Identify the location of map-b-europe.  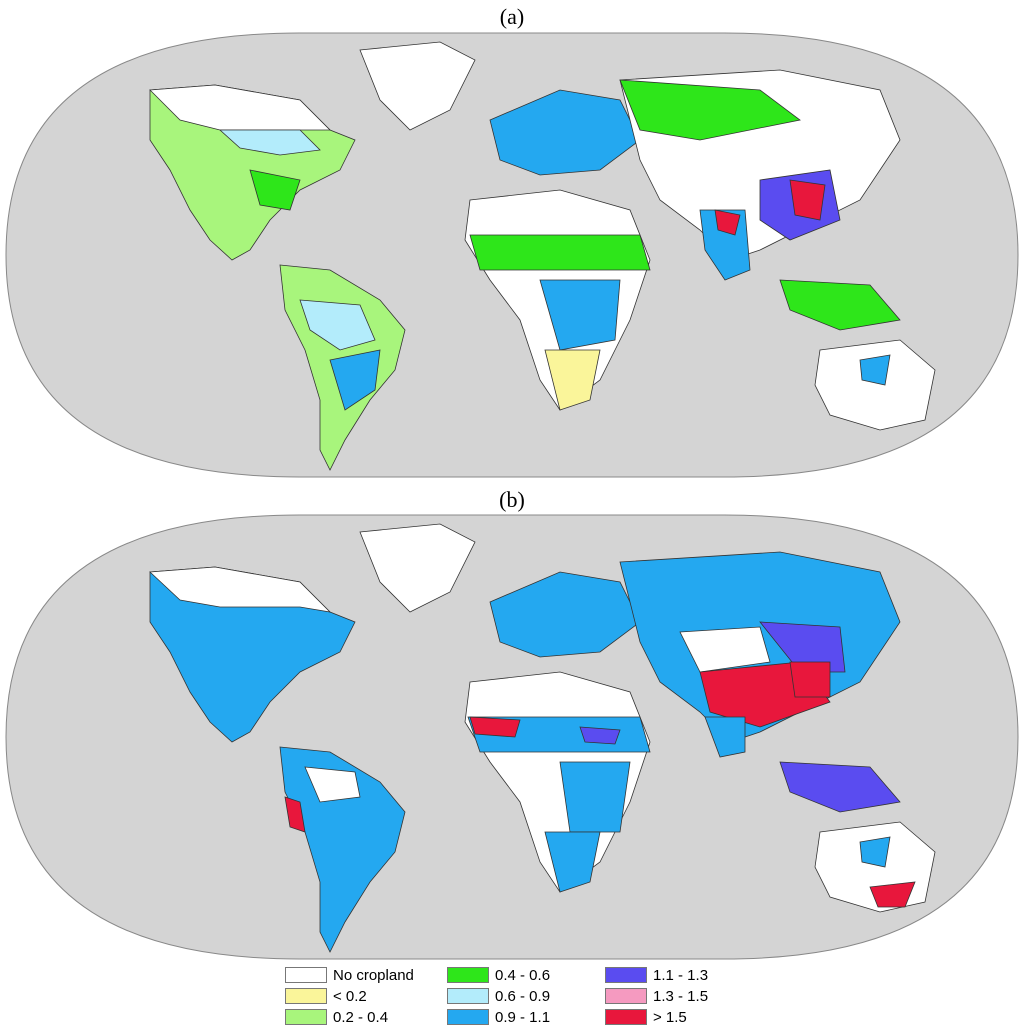
(565, 614).